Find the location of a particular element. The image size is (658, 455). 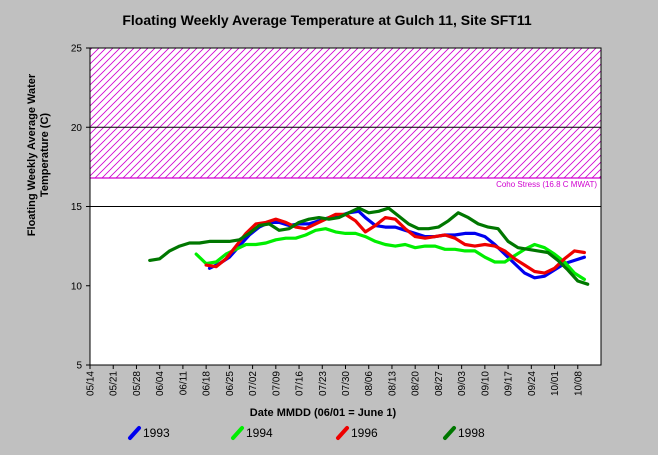

series-line-1996 is located at coordinates (395, 243).